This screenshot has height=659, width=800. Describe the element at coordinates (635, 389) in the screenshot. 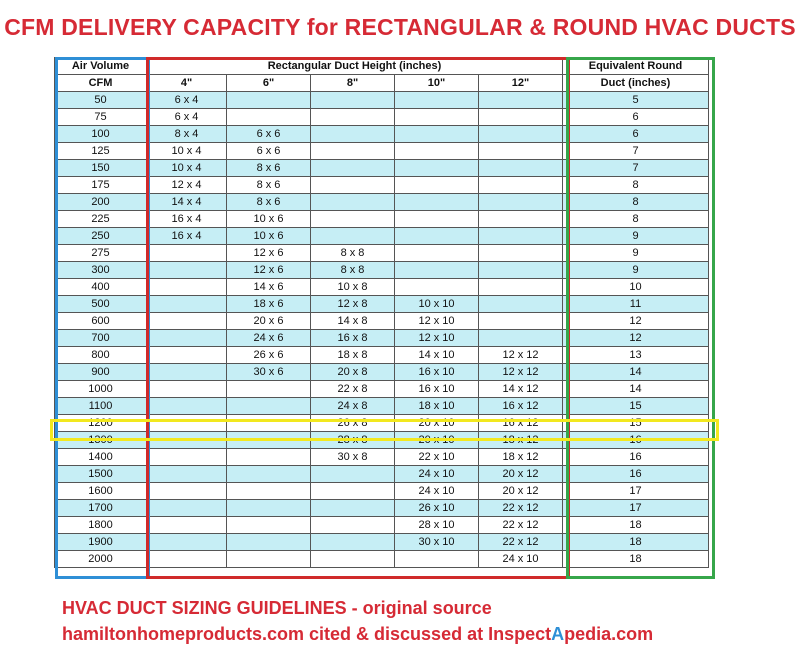

I see `cell-round: 14` at that location.